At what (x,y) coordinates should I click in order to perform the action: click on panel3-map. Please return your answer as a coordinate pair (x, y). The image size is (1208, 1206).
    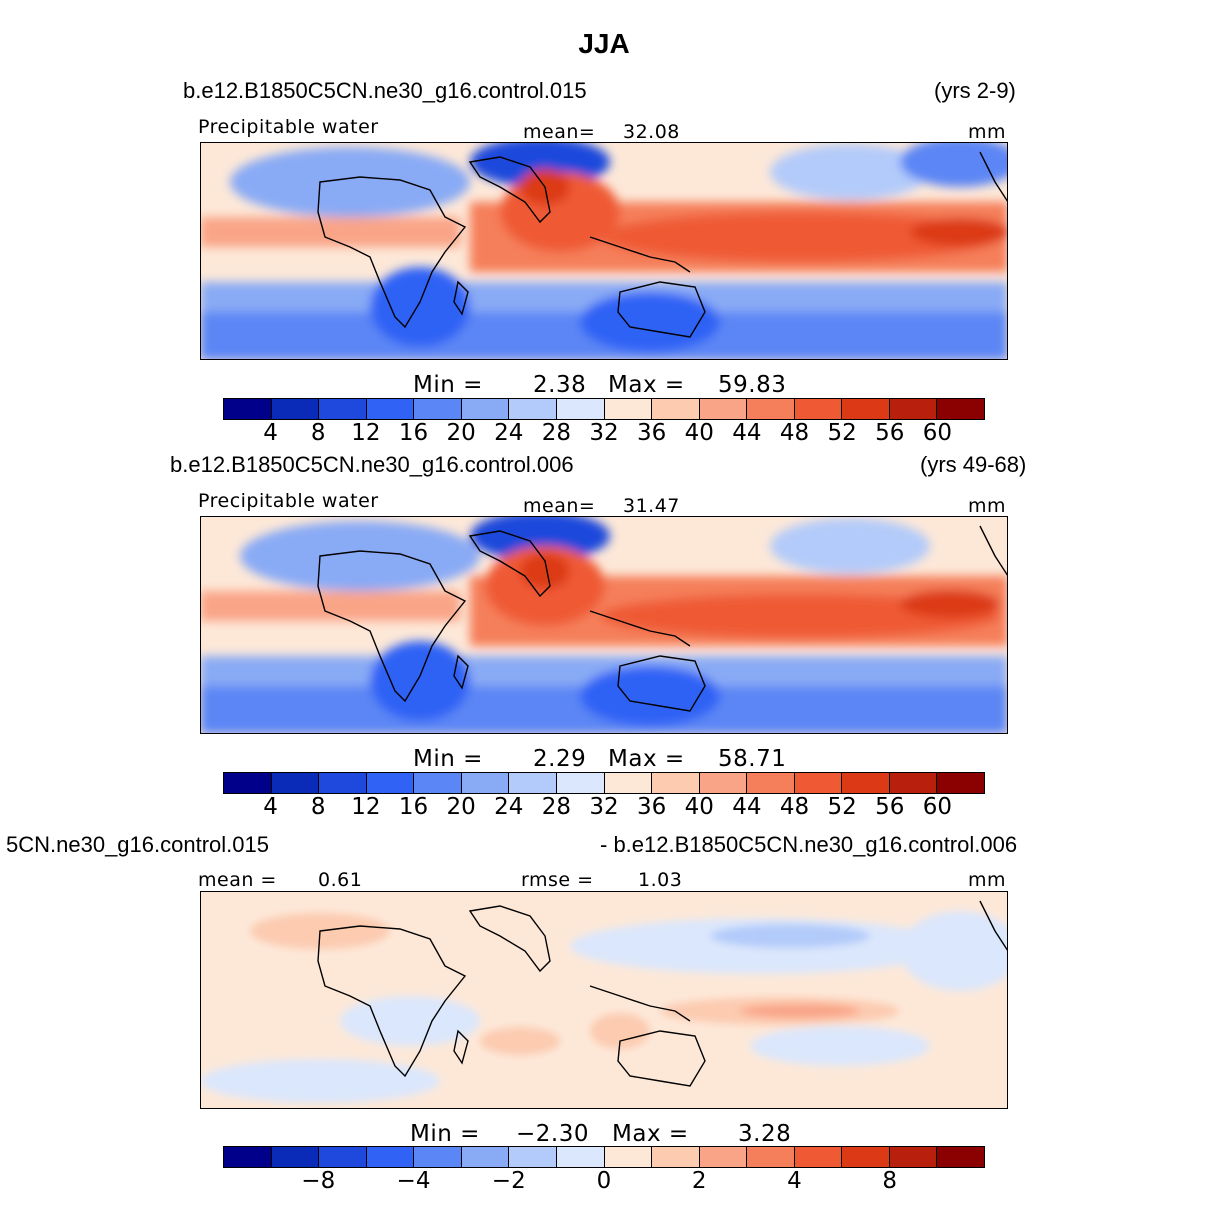
    Looking at the image, I should click on (604, 1000).